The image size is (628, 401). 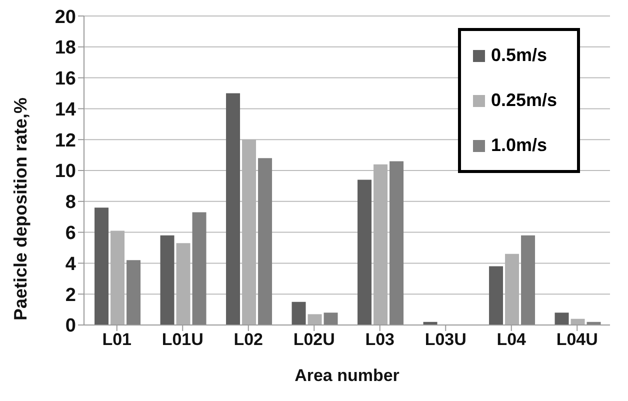 What do you see at coordinates (249, 340) in the screenshot?
I see `x-tick-label: L02` at bounding box center [249, 340].